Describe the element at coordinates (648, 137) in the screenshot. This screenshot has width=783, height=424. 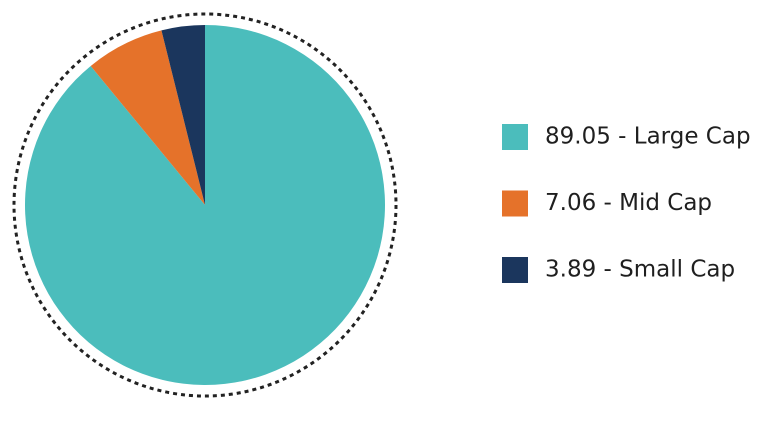
I see `legend-label: 89.05 - Large Cap` at that location.